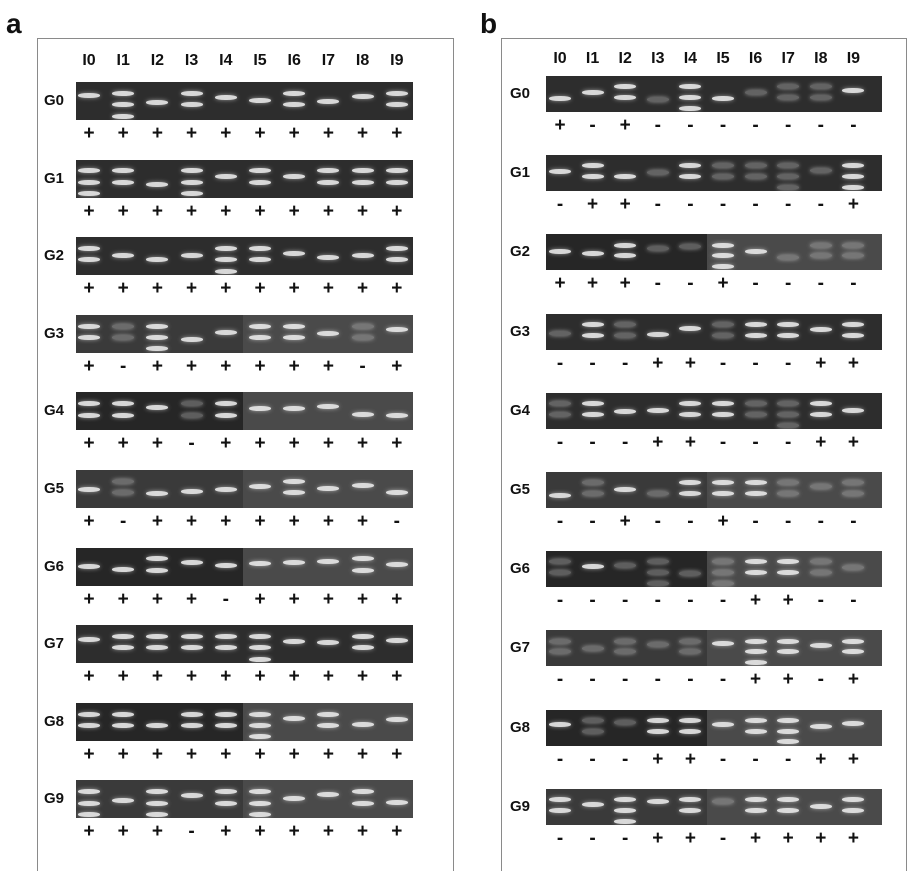 The width and height of the screenshot is (907, 871). I want to click on lane-header: I7, so click(328, 60).